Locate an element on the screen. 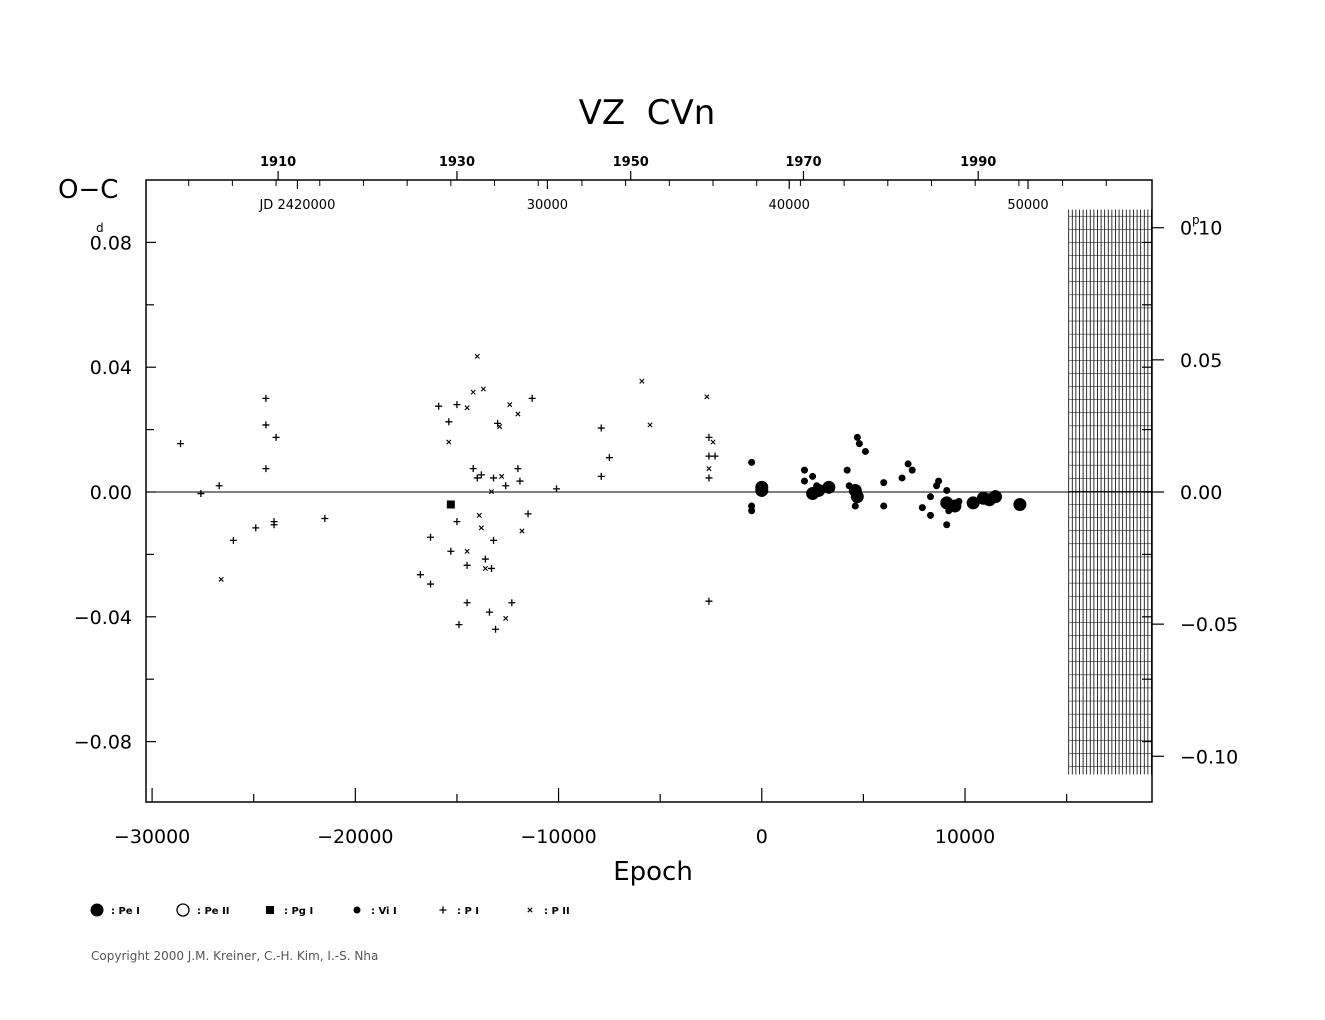 The image size is (1325, 1020). y-right-tick-label: 0.05 is located at coordinates (1201, 361).